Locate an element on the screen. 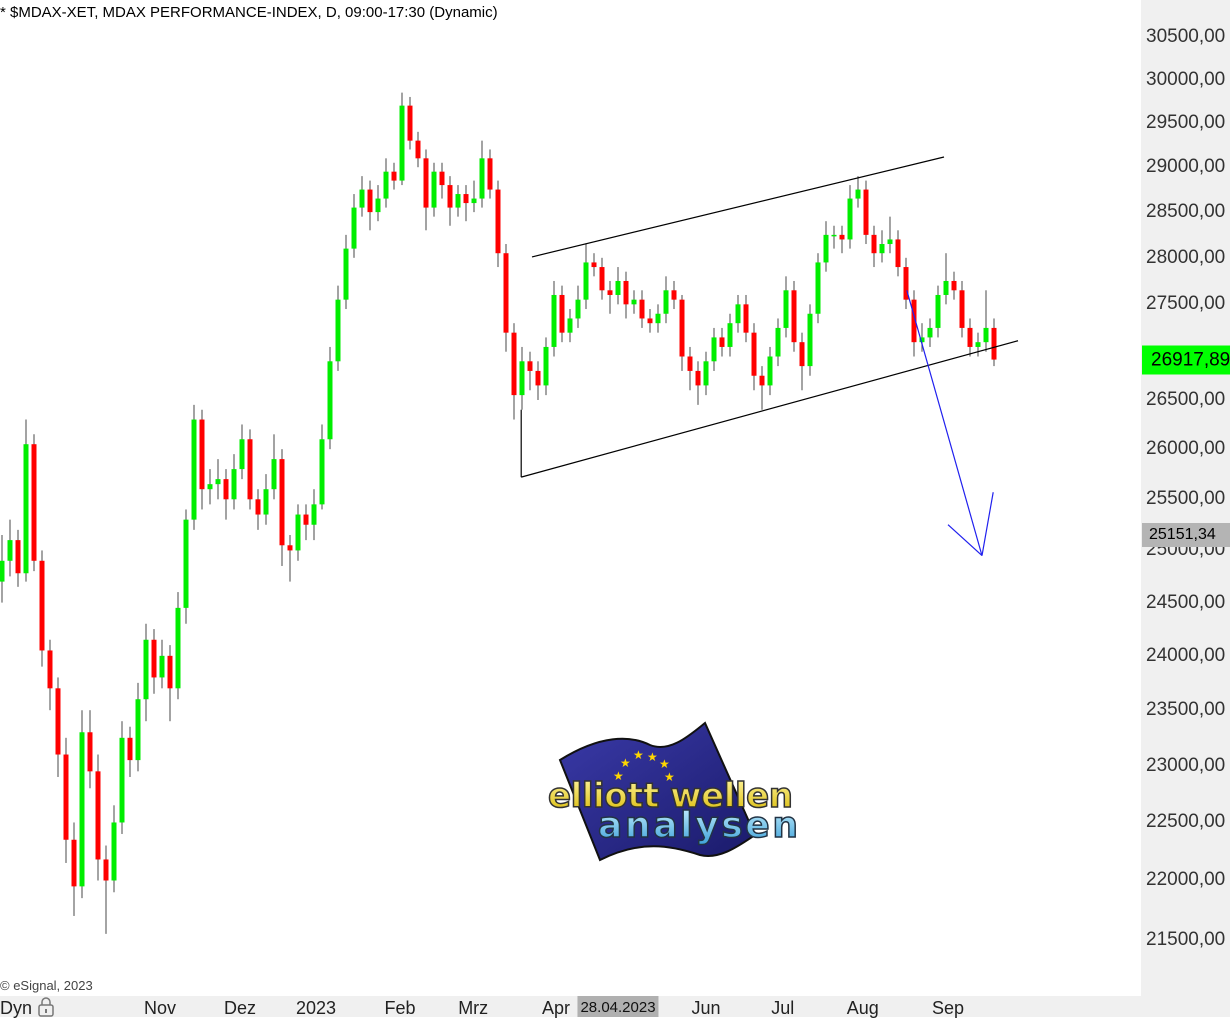 The image size is (1230, 1020). y-tick-label: 30000,00 is located at coordinates (1186, 79).